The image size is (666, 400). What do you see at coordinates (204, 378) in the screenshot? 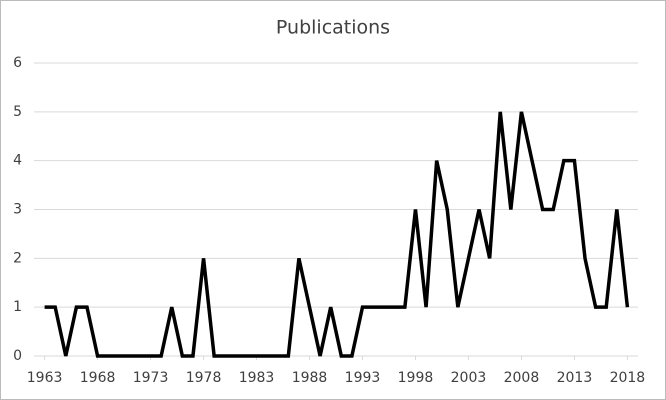
I see `x-tick-label: 1978` at bounding box center [204, 378].